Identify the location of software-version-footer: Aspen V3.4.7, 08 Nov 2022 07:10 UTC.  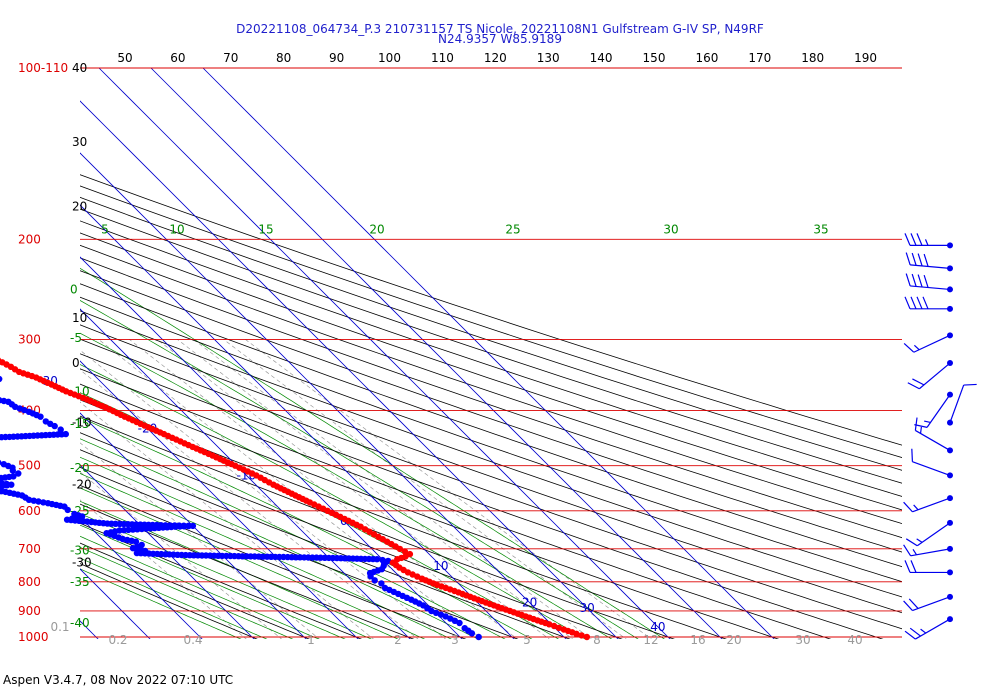
(118, 680).